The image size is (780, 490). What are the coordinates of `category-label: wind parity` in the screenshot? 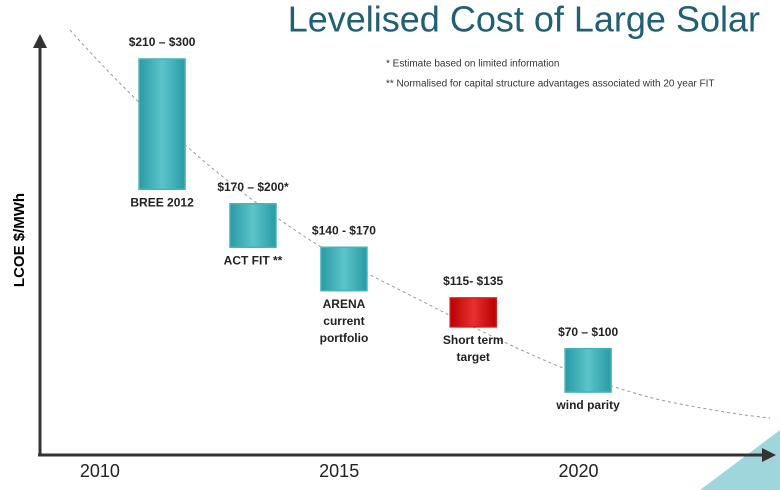 It's located at (587, 405).